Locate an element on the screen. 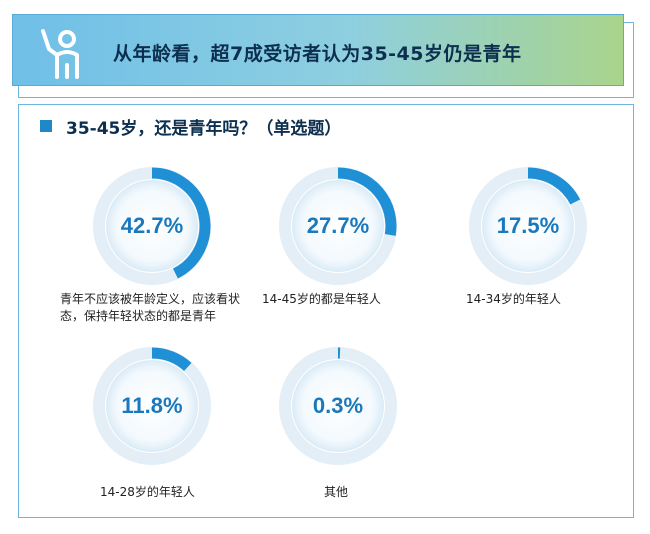 The width and height of the screenshot is (650, 534). donut-value-5: 0.3% is located at coordinates (338, 405).